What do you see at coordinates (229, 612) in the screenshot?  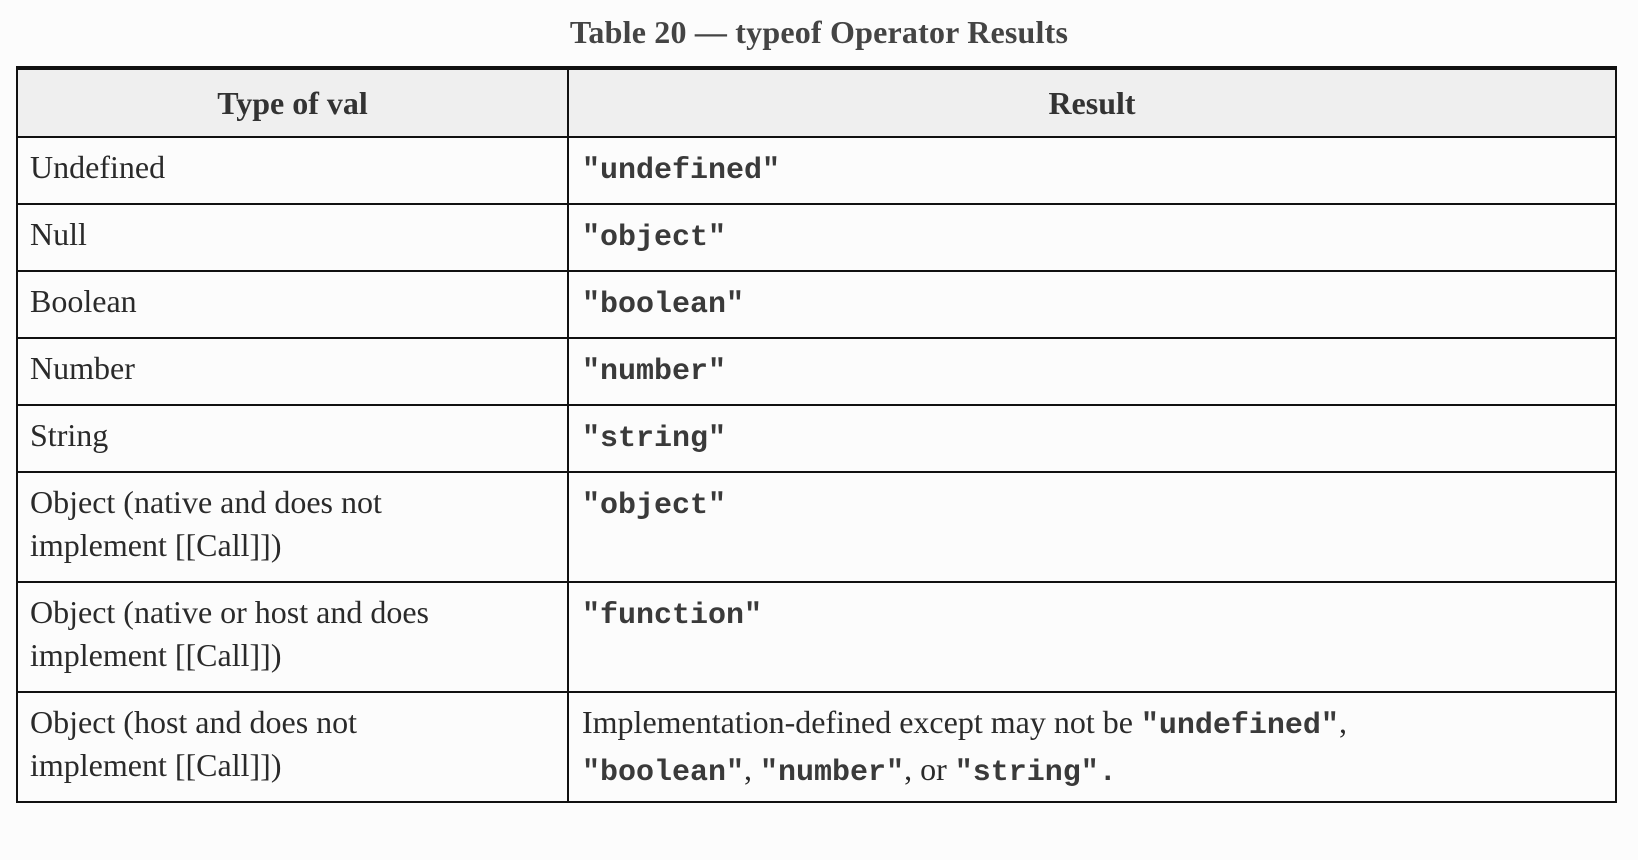 I see `type-line-1: Object (native or host and does` at bounding box center [229, 612].